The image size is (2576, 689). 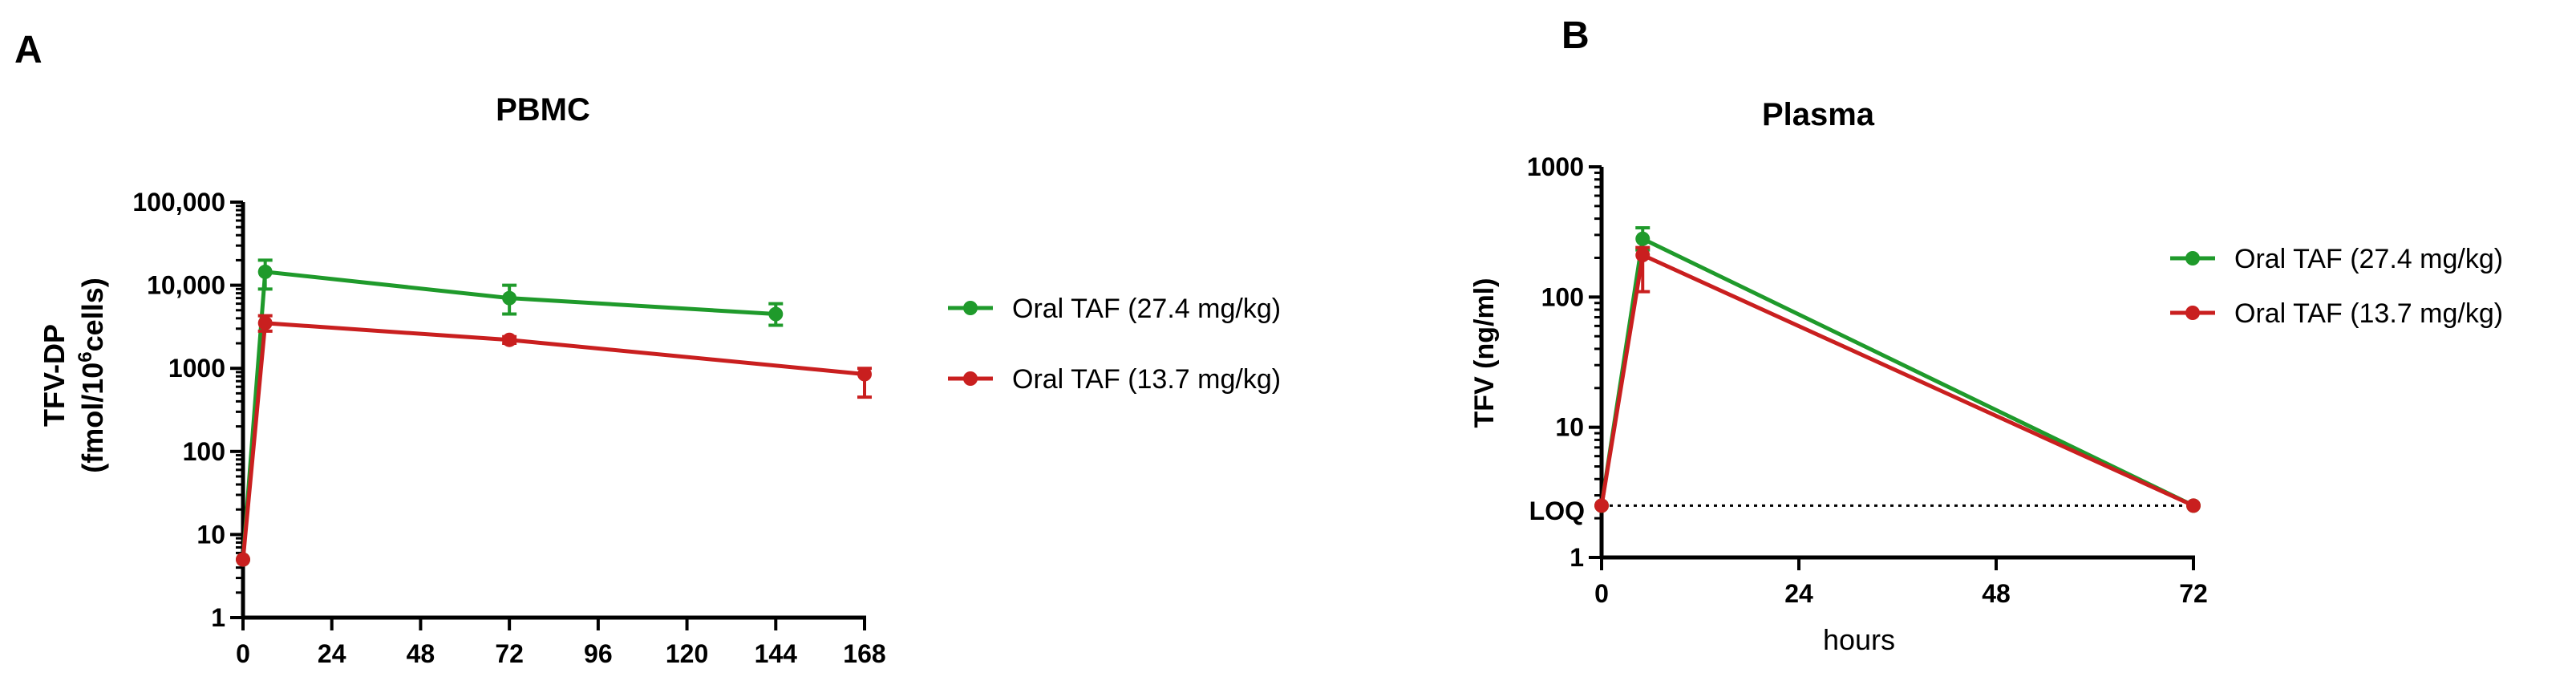 I want to click on panel-b-x-tick-label: 24, so click(x=1798, y=593).